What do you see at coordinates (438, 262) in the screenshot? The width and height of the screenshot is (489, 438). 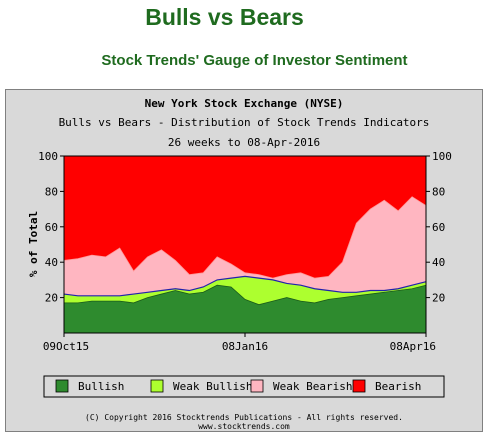 I see `y-tick-label-right: 40` at bounding box center [438, 262].